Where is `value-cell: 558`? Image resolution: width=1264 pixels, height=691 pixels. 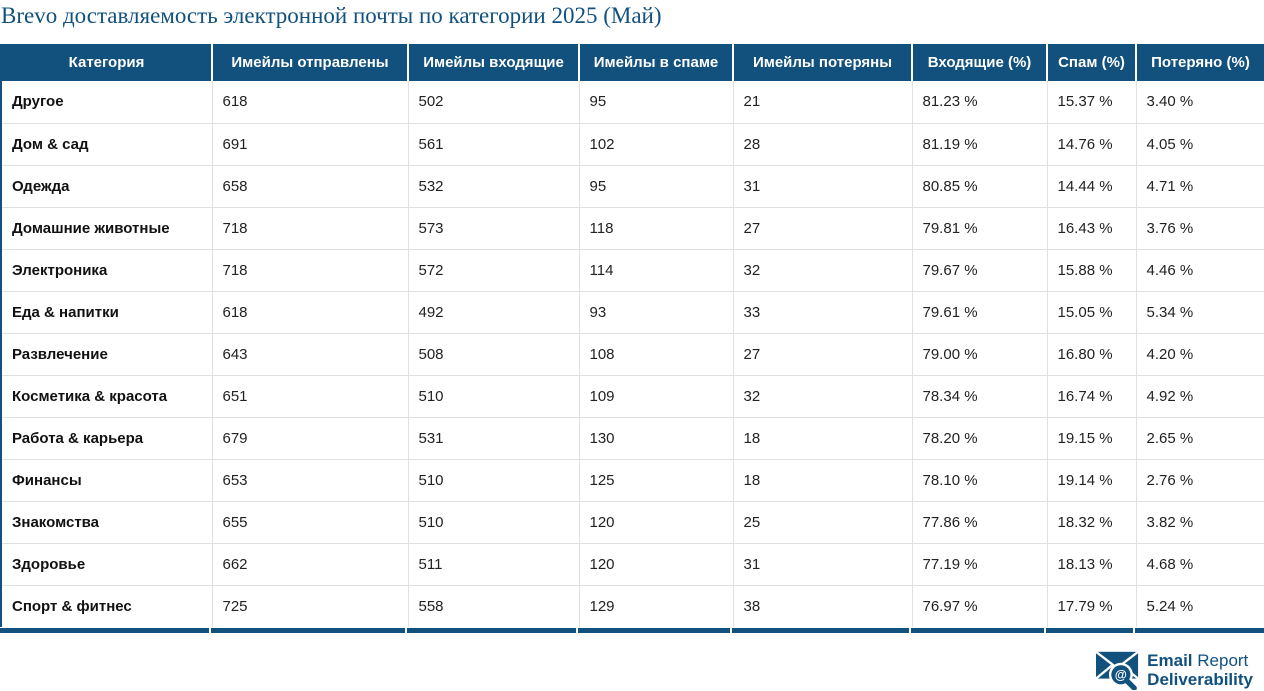
value-cell: 558 is located at coordinates (494, 605).